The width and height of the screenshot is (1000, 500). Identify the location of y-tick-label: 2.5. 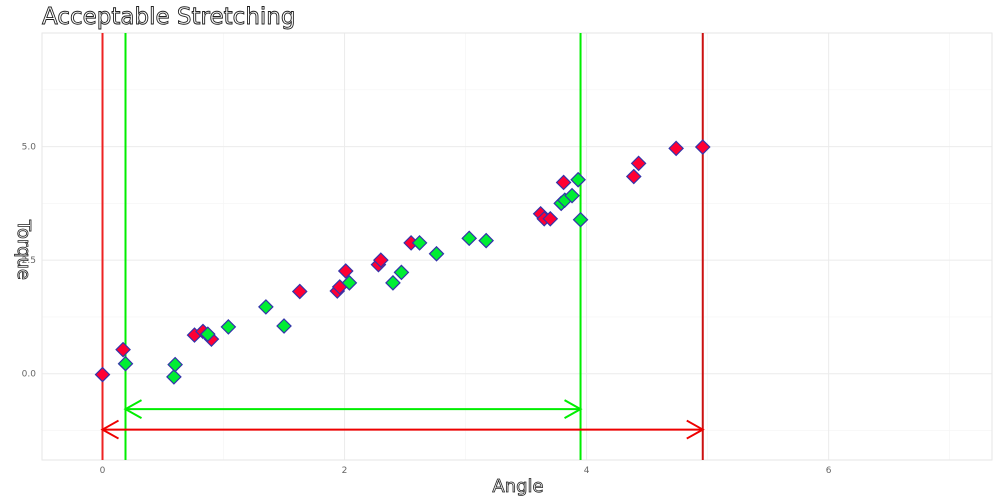
(29, 261).